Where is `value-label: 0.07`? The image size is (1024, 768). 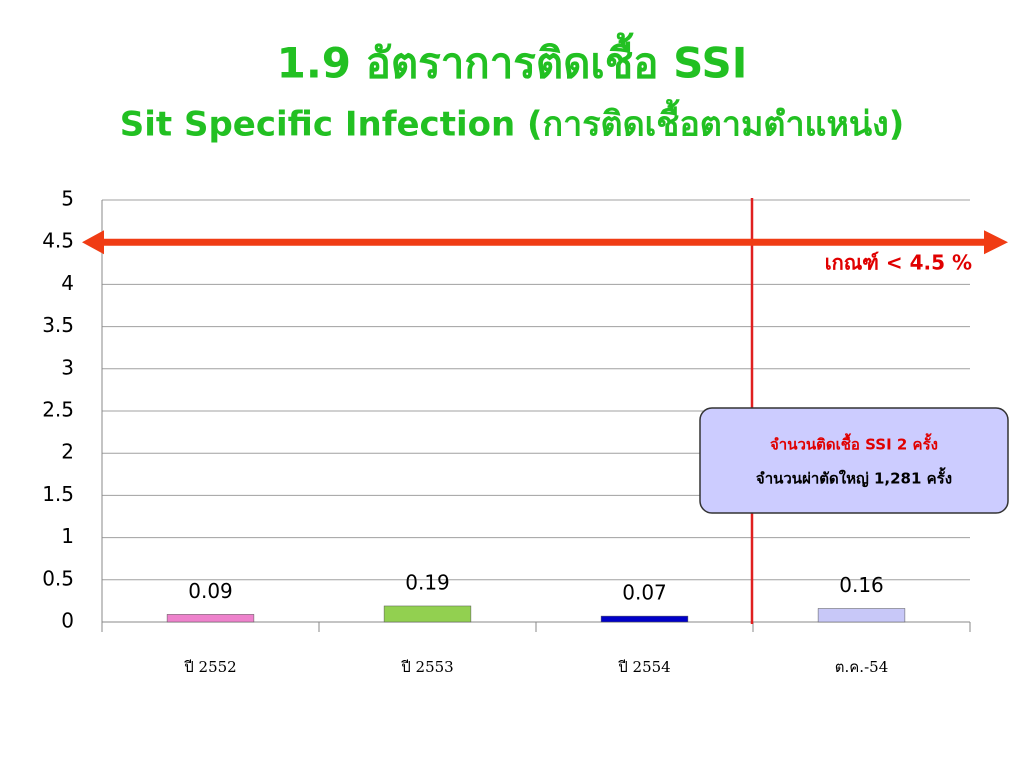 value-label: 0.07 is located at coordinates (644, 593).